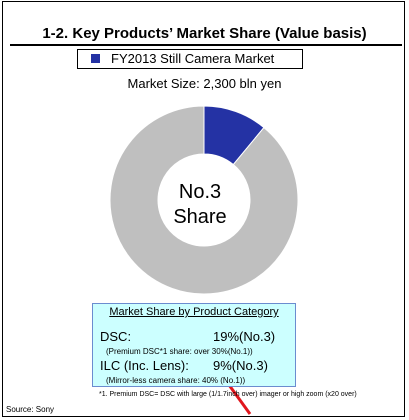 The height and width of the screenshot is (420, 409). I want to click on ilc-note: (Mirror-less camera share: 40% (No.1)), so click(176, 380).